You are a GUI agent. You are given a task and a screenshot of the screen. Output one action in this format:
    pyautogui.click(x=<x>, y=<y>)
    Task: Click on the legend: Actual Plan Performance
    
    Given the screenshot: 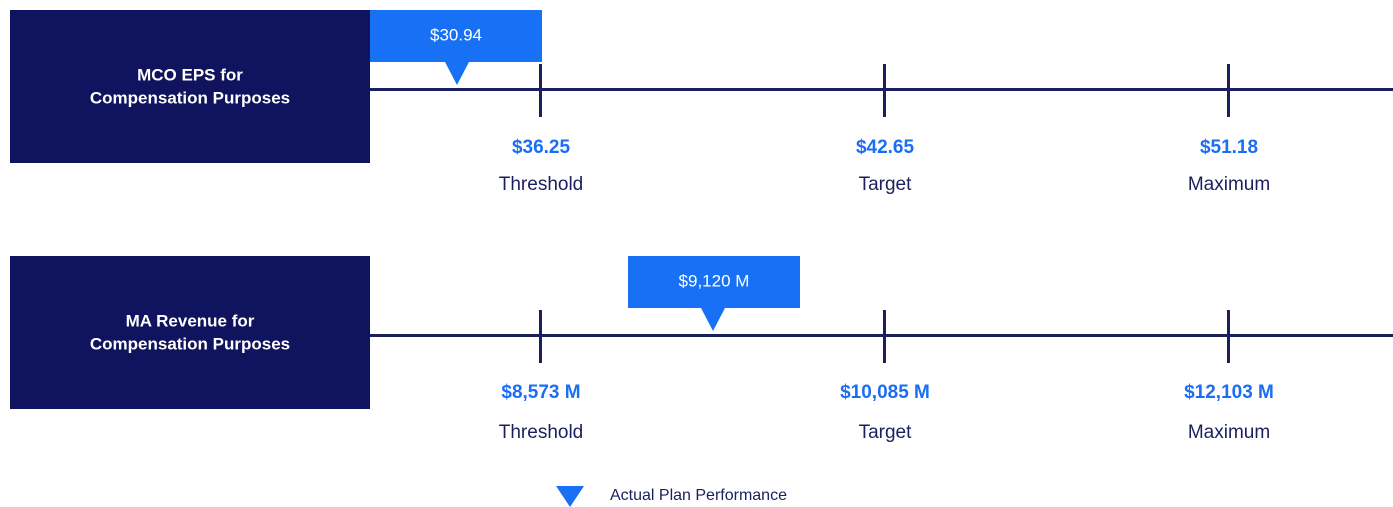 What is the action you would take?
    pyautogui.click(x=671, y=496)
    